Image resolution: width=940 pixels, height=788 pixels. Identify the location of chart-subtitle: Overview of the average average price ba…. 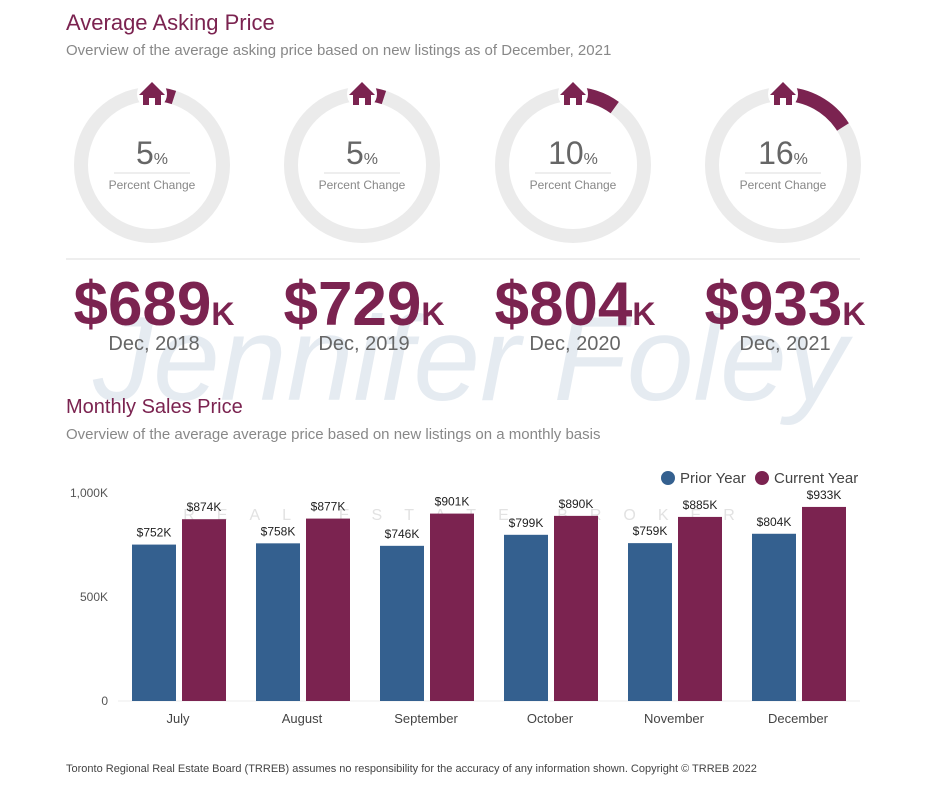
(333, 434).